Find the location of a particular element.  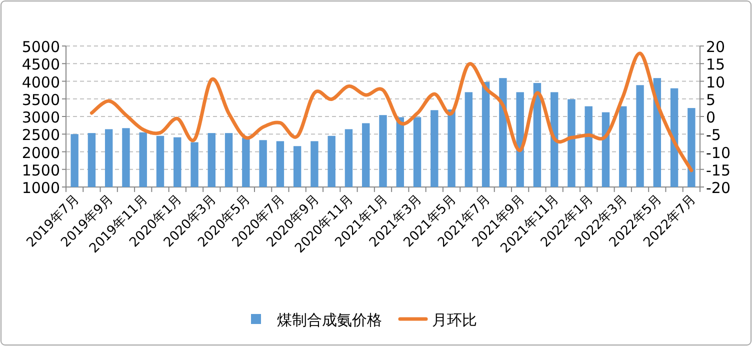

y2-tick-label: -5 is located at coordinates (713, 135).